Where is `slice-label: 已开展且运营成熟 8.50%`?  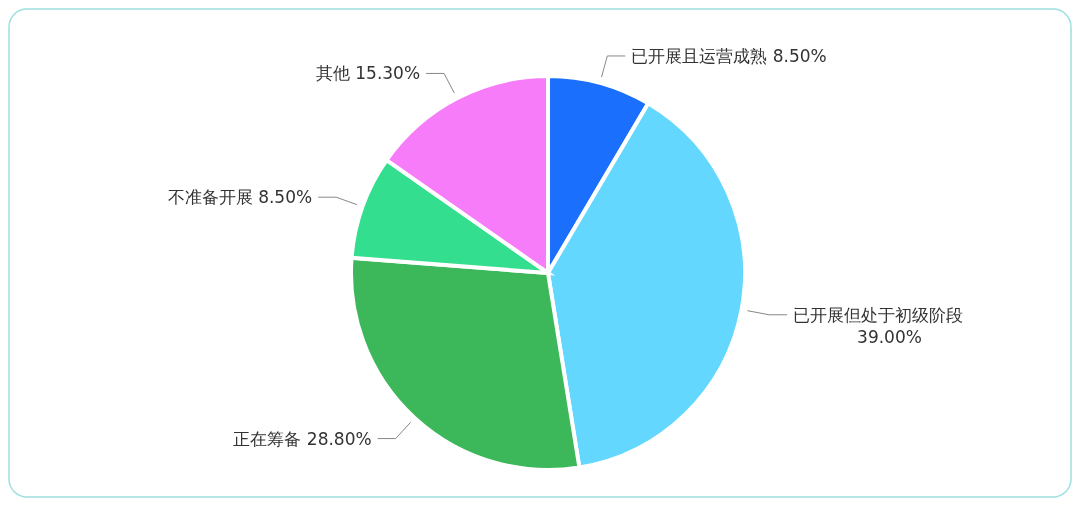 slice-label: 已开展且运营成熟 8.50% is located at coordinates (729, 55).